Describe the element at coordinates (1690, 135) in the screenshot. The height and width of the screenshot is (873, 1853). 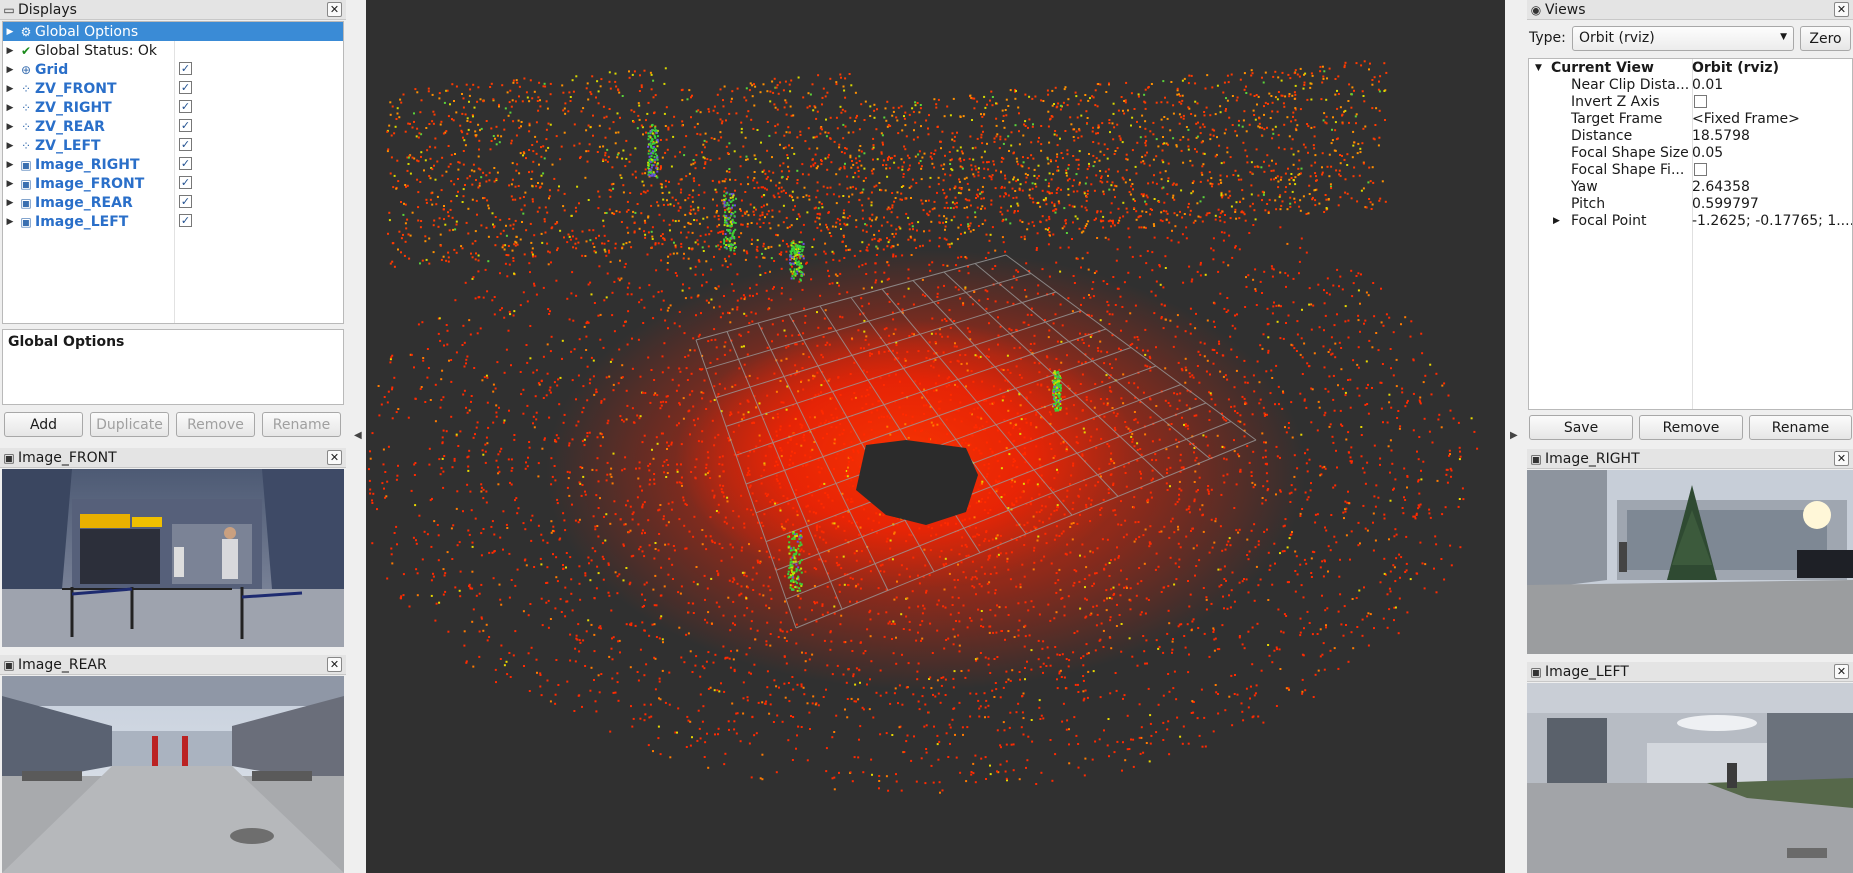
I see `view-property-row: Distance 18.5798` at that location.